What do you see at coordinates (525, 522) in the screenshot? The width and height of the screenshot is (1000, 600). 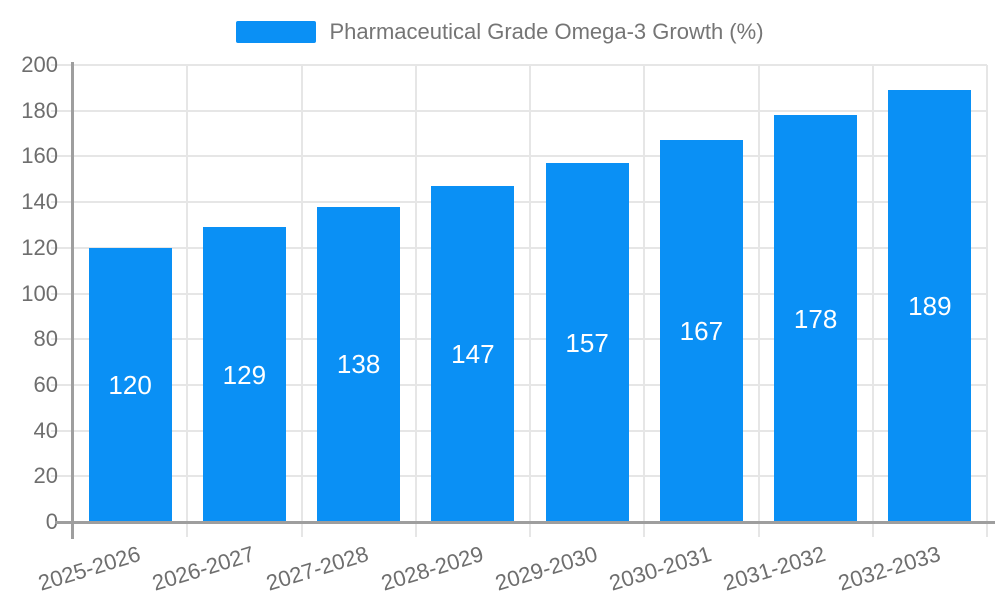 I see `x-axis-line` at bounding box center [525, 522].